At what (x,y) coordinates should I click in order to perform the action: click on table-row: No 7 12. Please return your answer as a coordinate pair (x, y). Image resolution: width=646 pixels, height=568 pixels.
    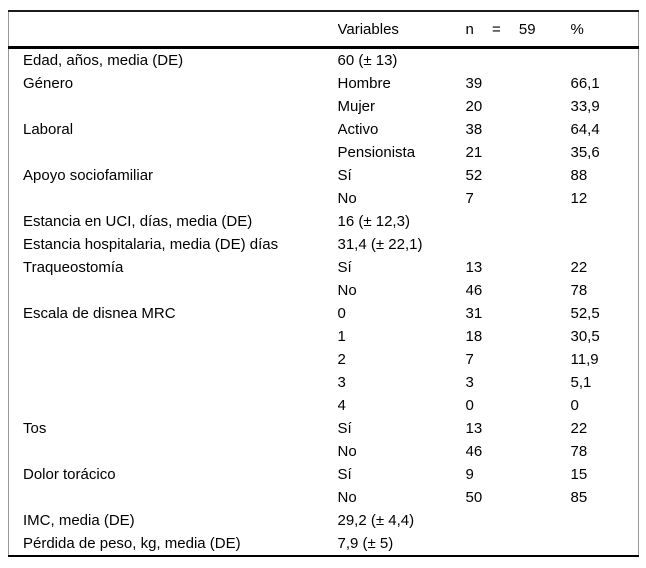
    Looking at the image, I should click on (324, 198).